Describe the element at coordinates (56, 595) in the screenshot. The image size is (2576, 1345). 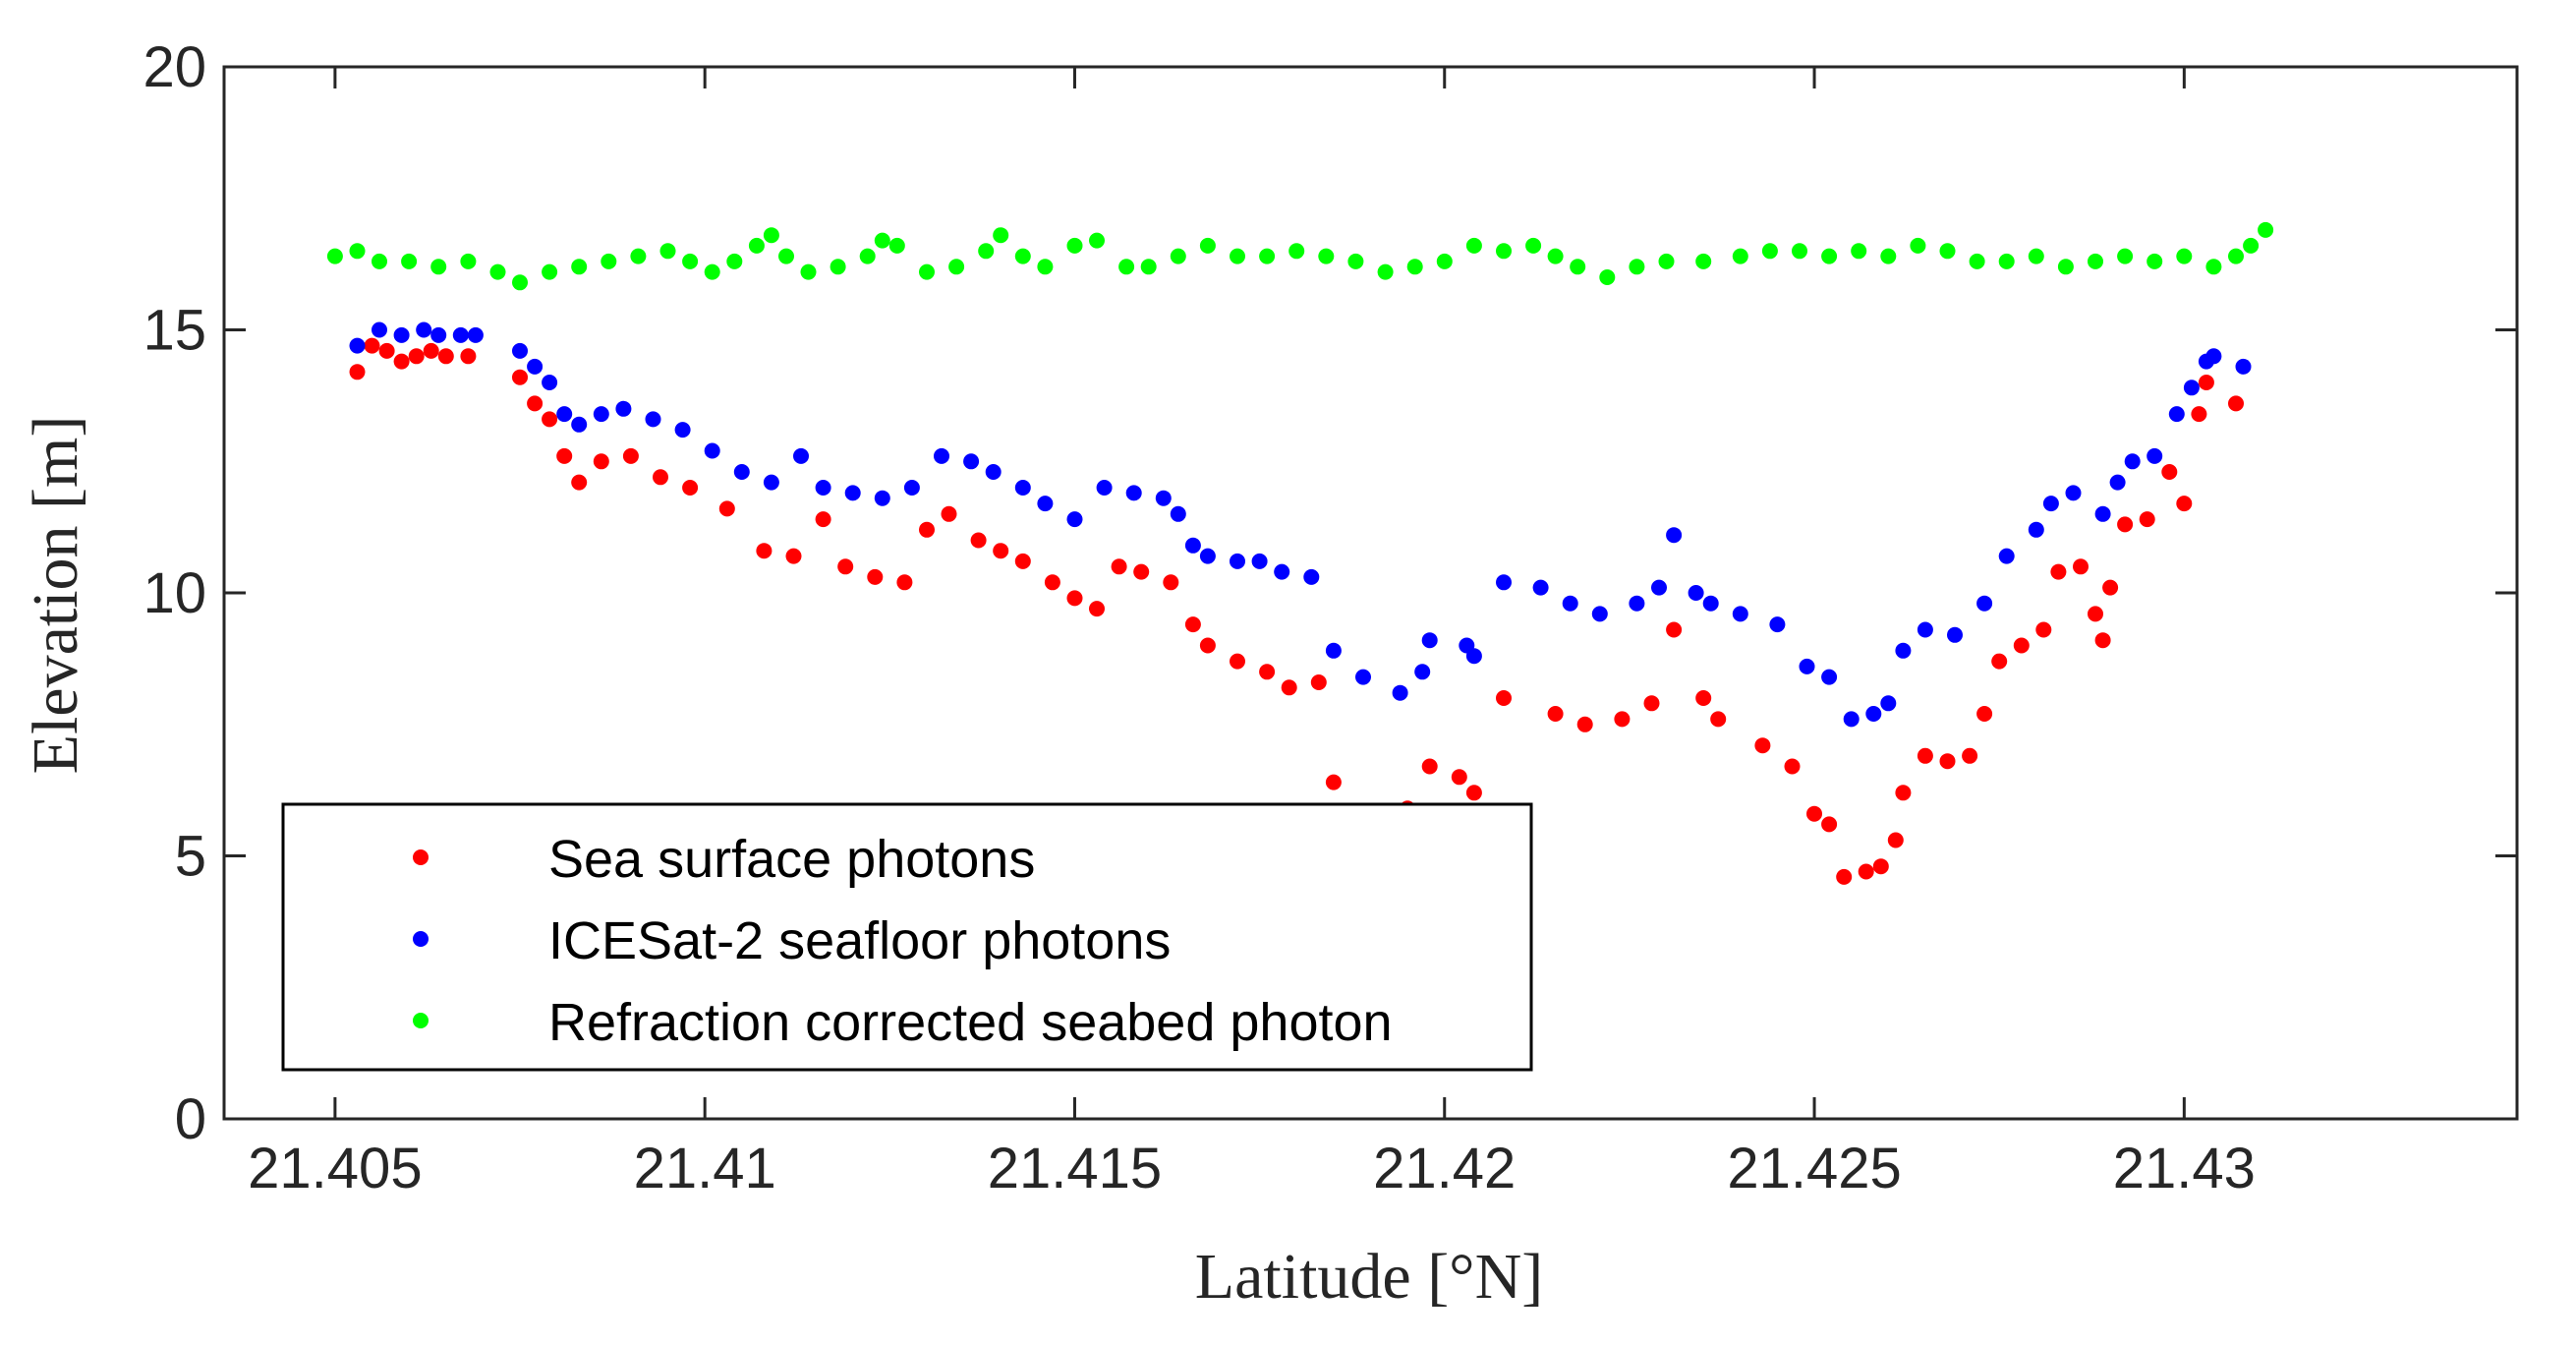
I see `y-axis-title: Elevation [m]` at that location.